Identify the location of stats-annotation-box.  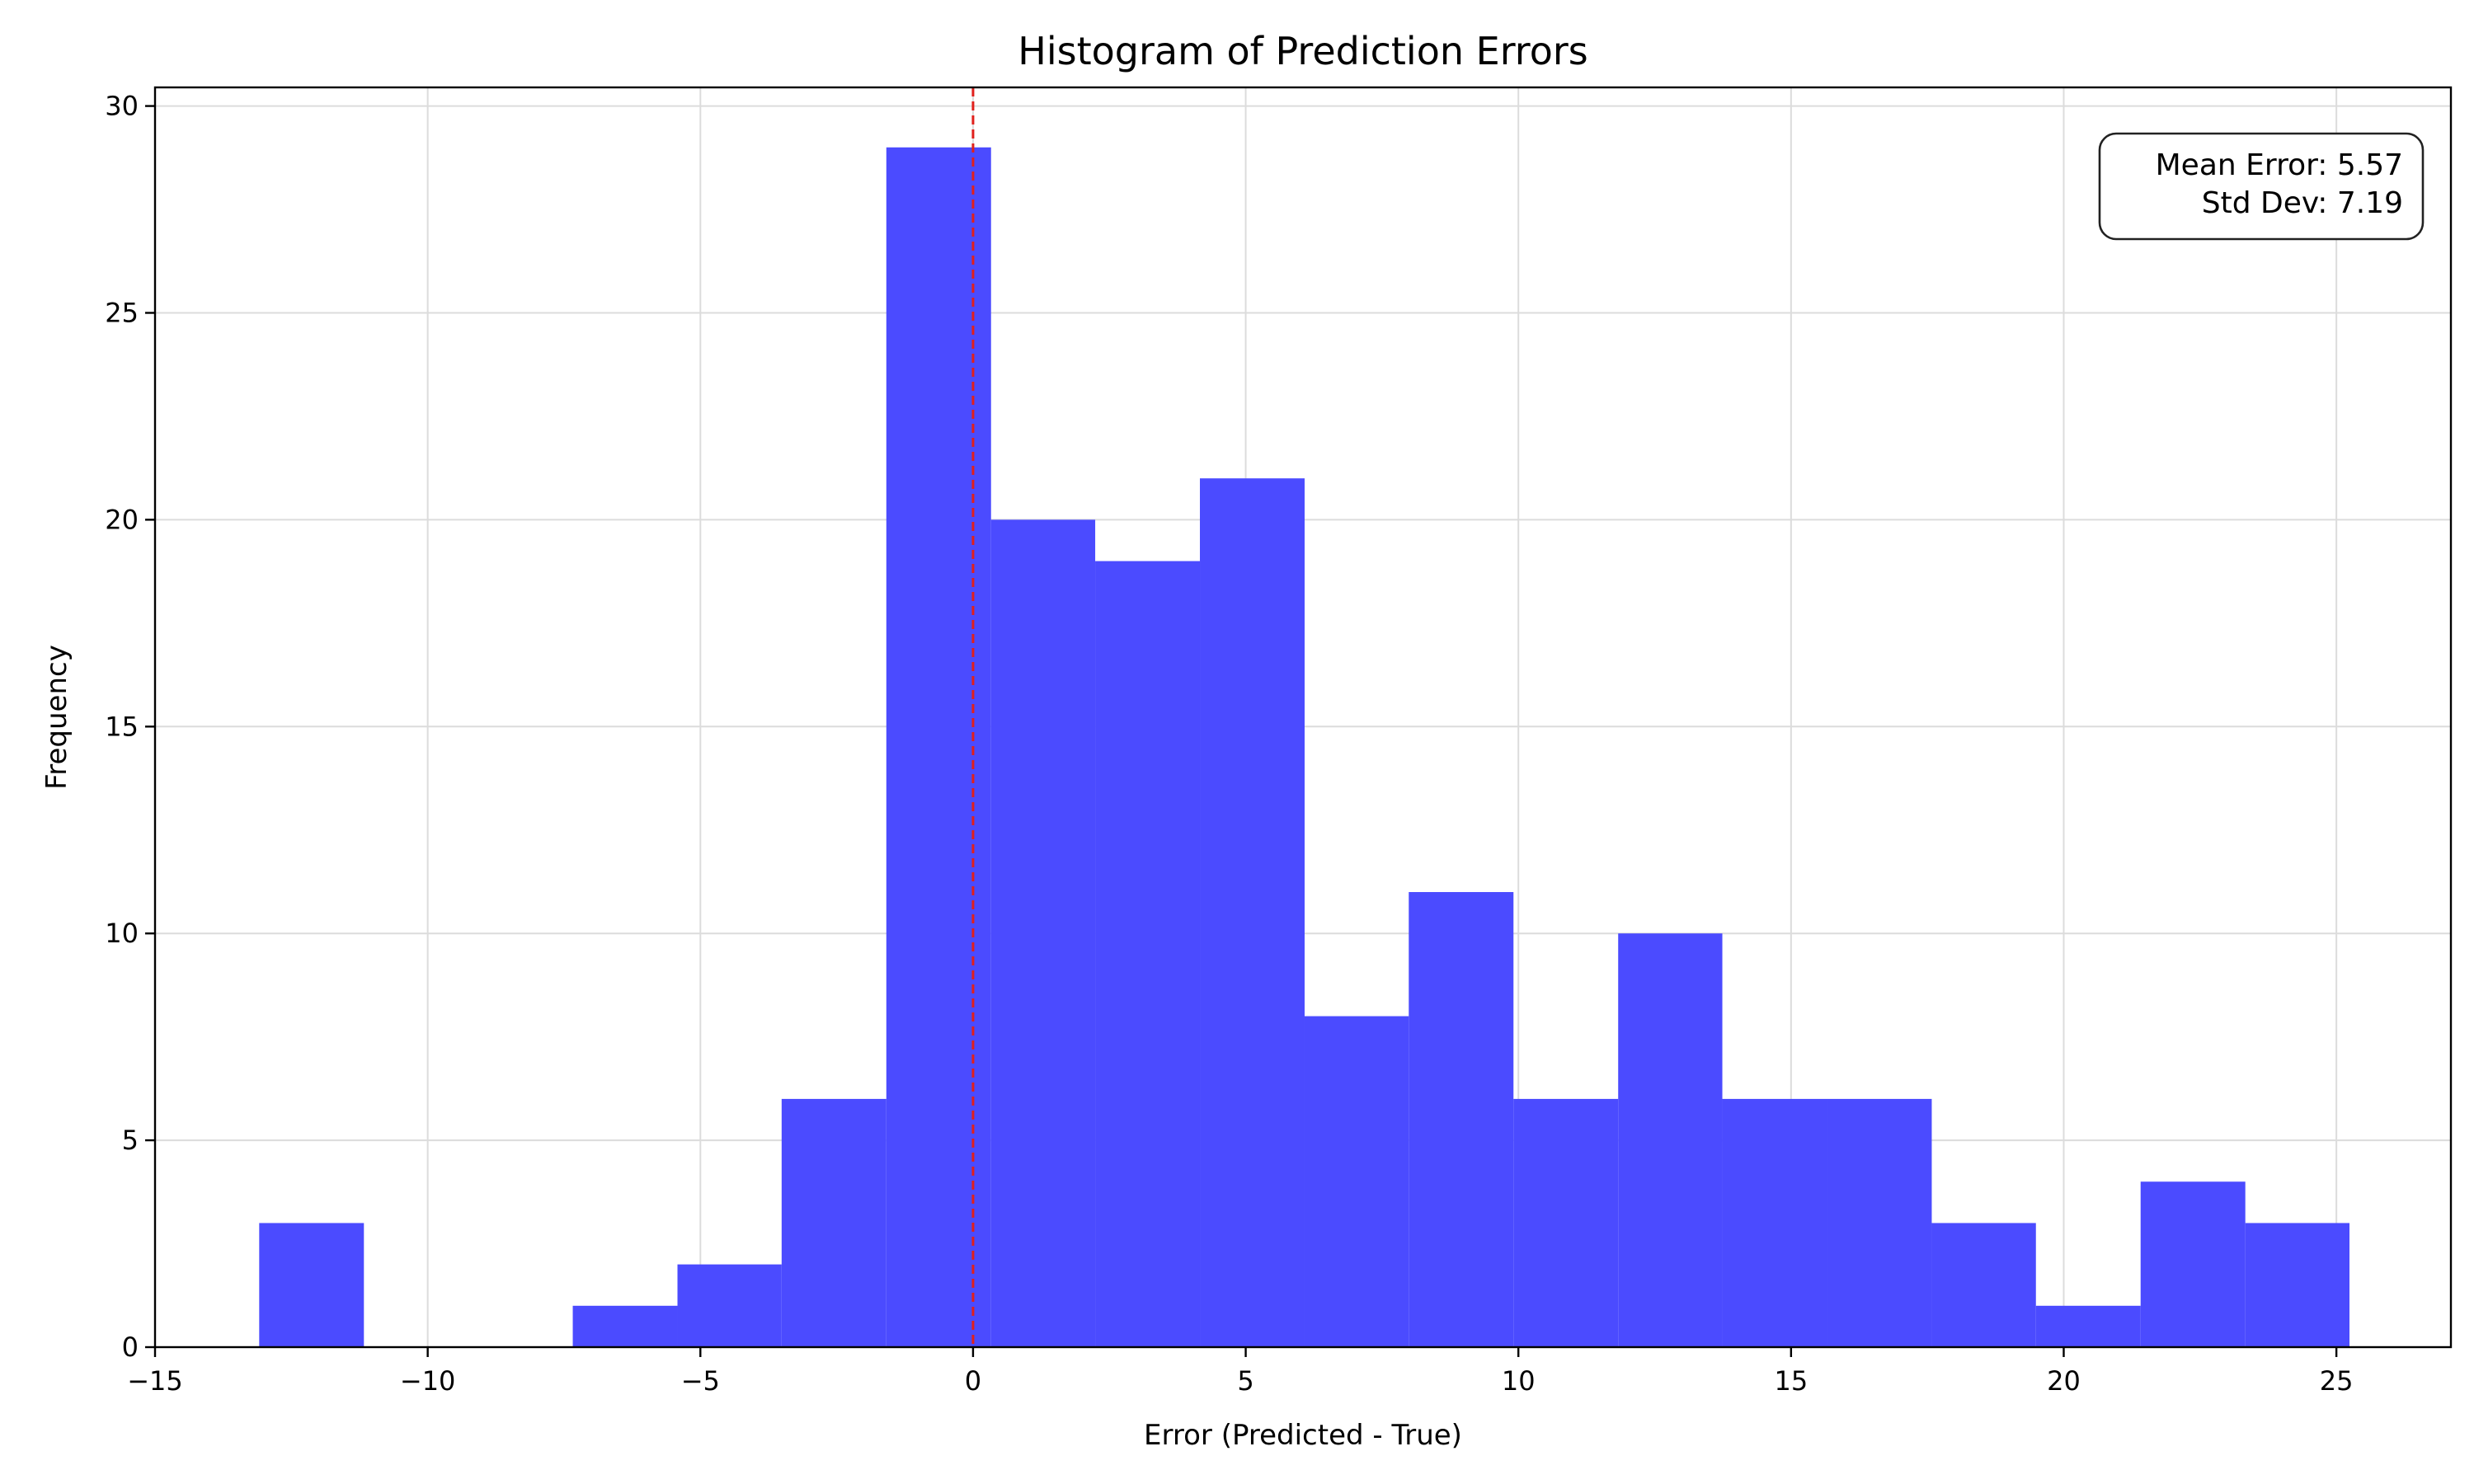
(2261, 186).